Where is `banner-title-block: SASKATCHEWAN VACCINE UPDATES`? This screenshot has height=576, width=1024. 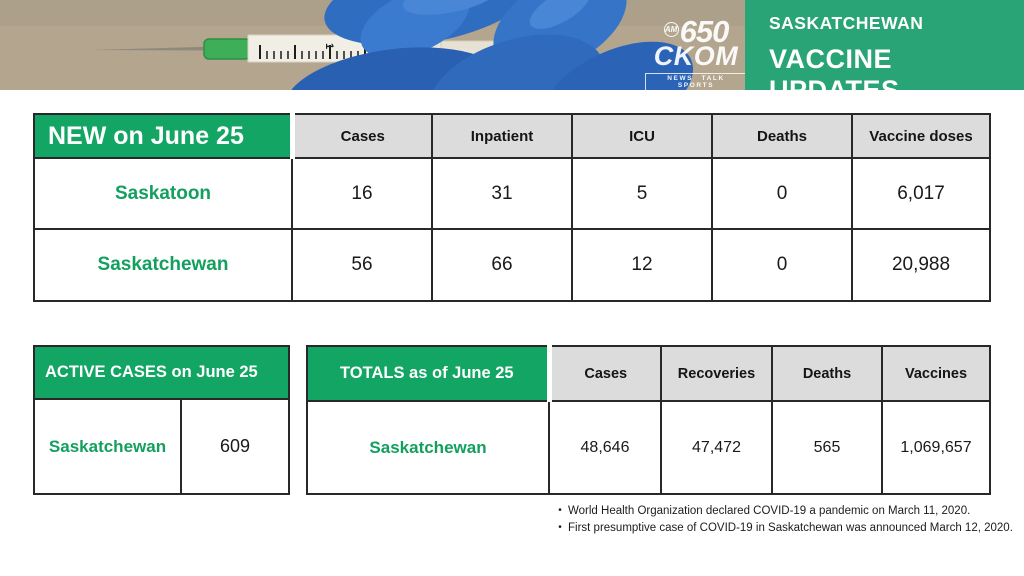 banner-title-block: SASKATCHEWAN VACCINE UPDATES is located at coordinates (884, 52).